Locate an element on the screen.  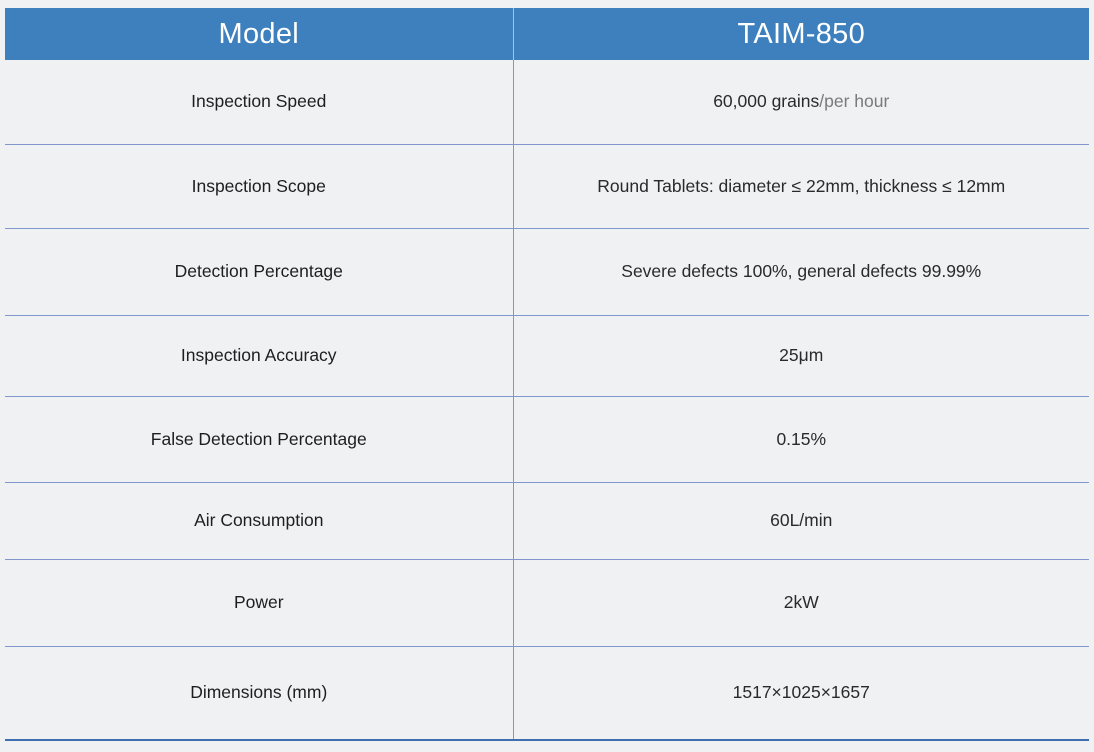
table-row: Power 2kW is located at coordinates (547, 603).